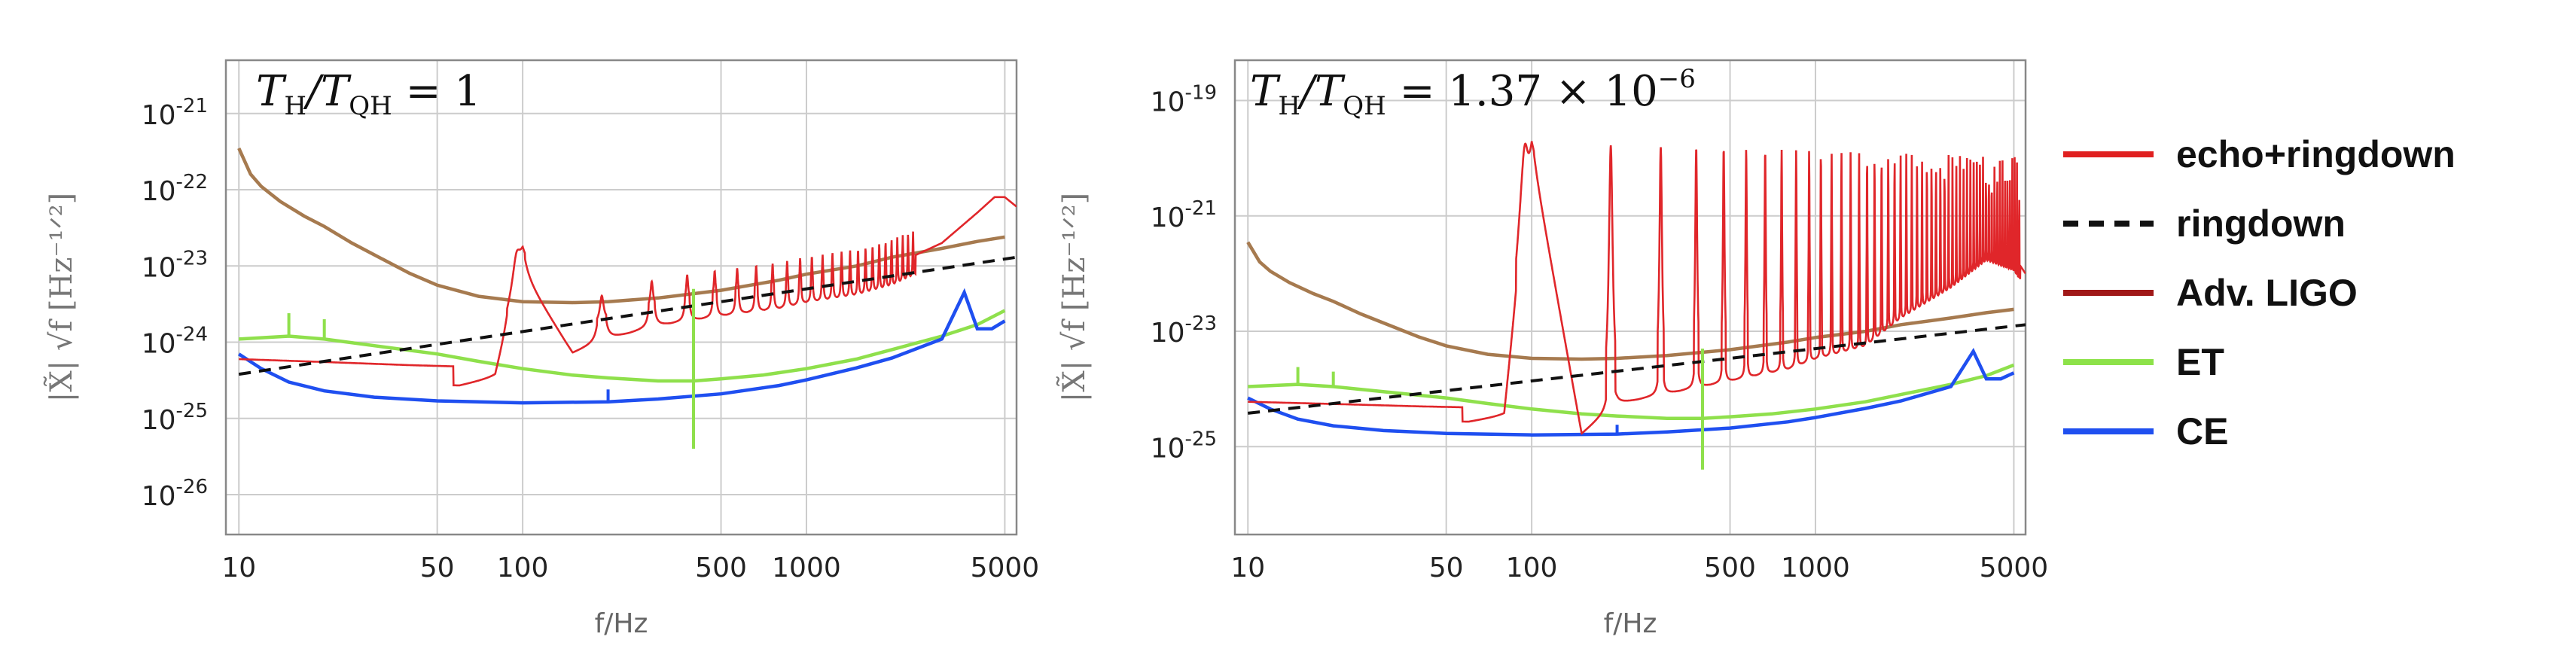 The width and height of the screenshot is (2576, 661). I want to click on legend-label-ce: CE, so click(2202, 431).